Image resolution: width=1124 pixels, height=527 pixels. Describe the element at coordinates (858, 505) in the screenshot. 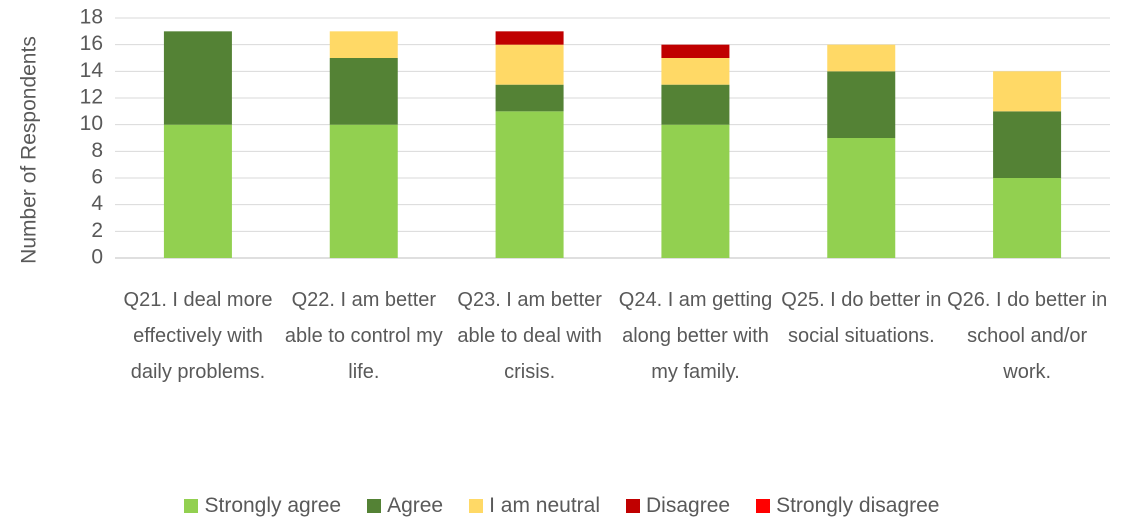

I see `legend-label: Strongly disagree` at that location.